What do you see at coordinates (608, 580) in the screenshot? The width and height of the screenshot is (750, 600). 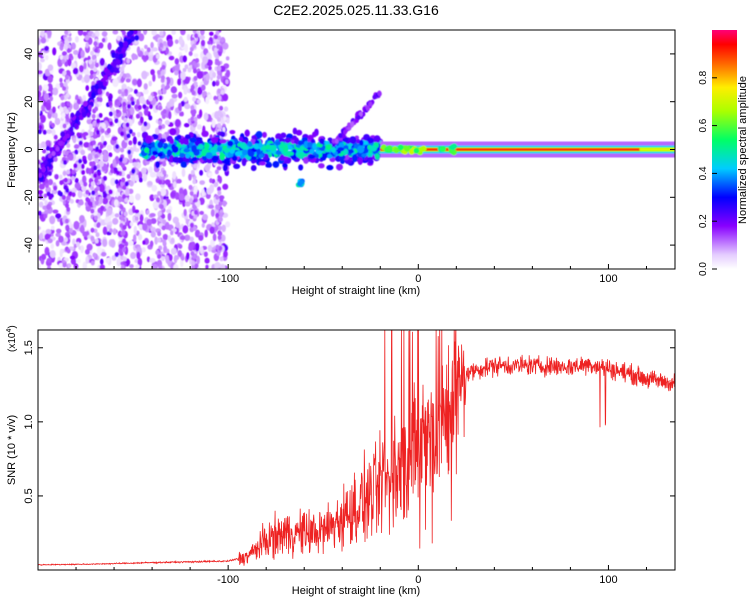 I see `snr-xtick-label: 100` at bounding box center [608, 580].